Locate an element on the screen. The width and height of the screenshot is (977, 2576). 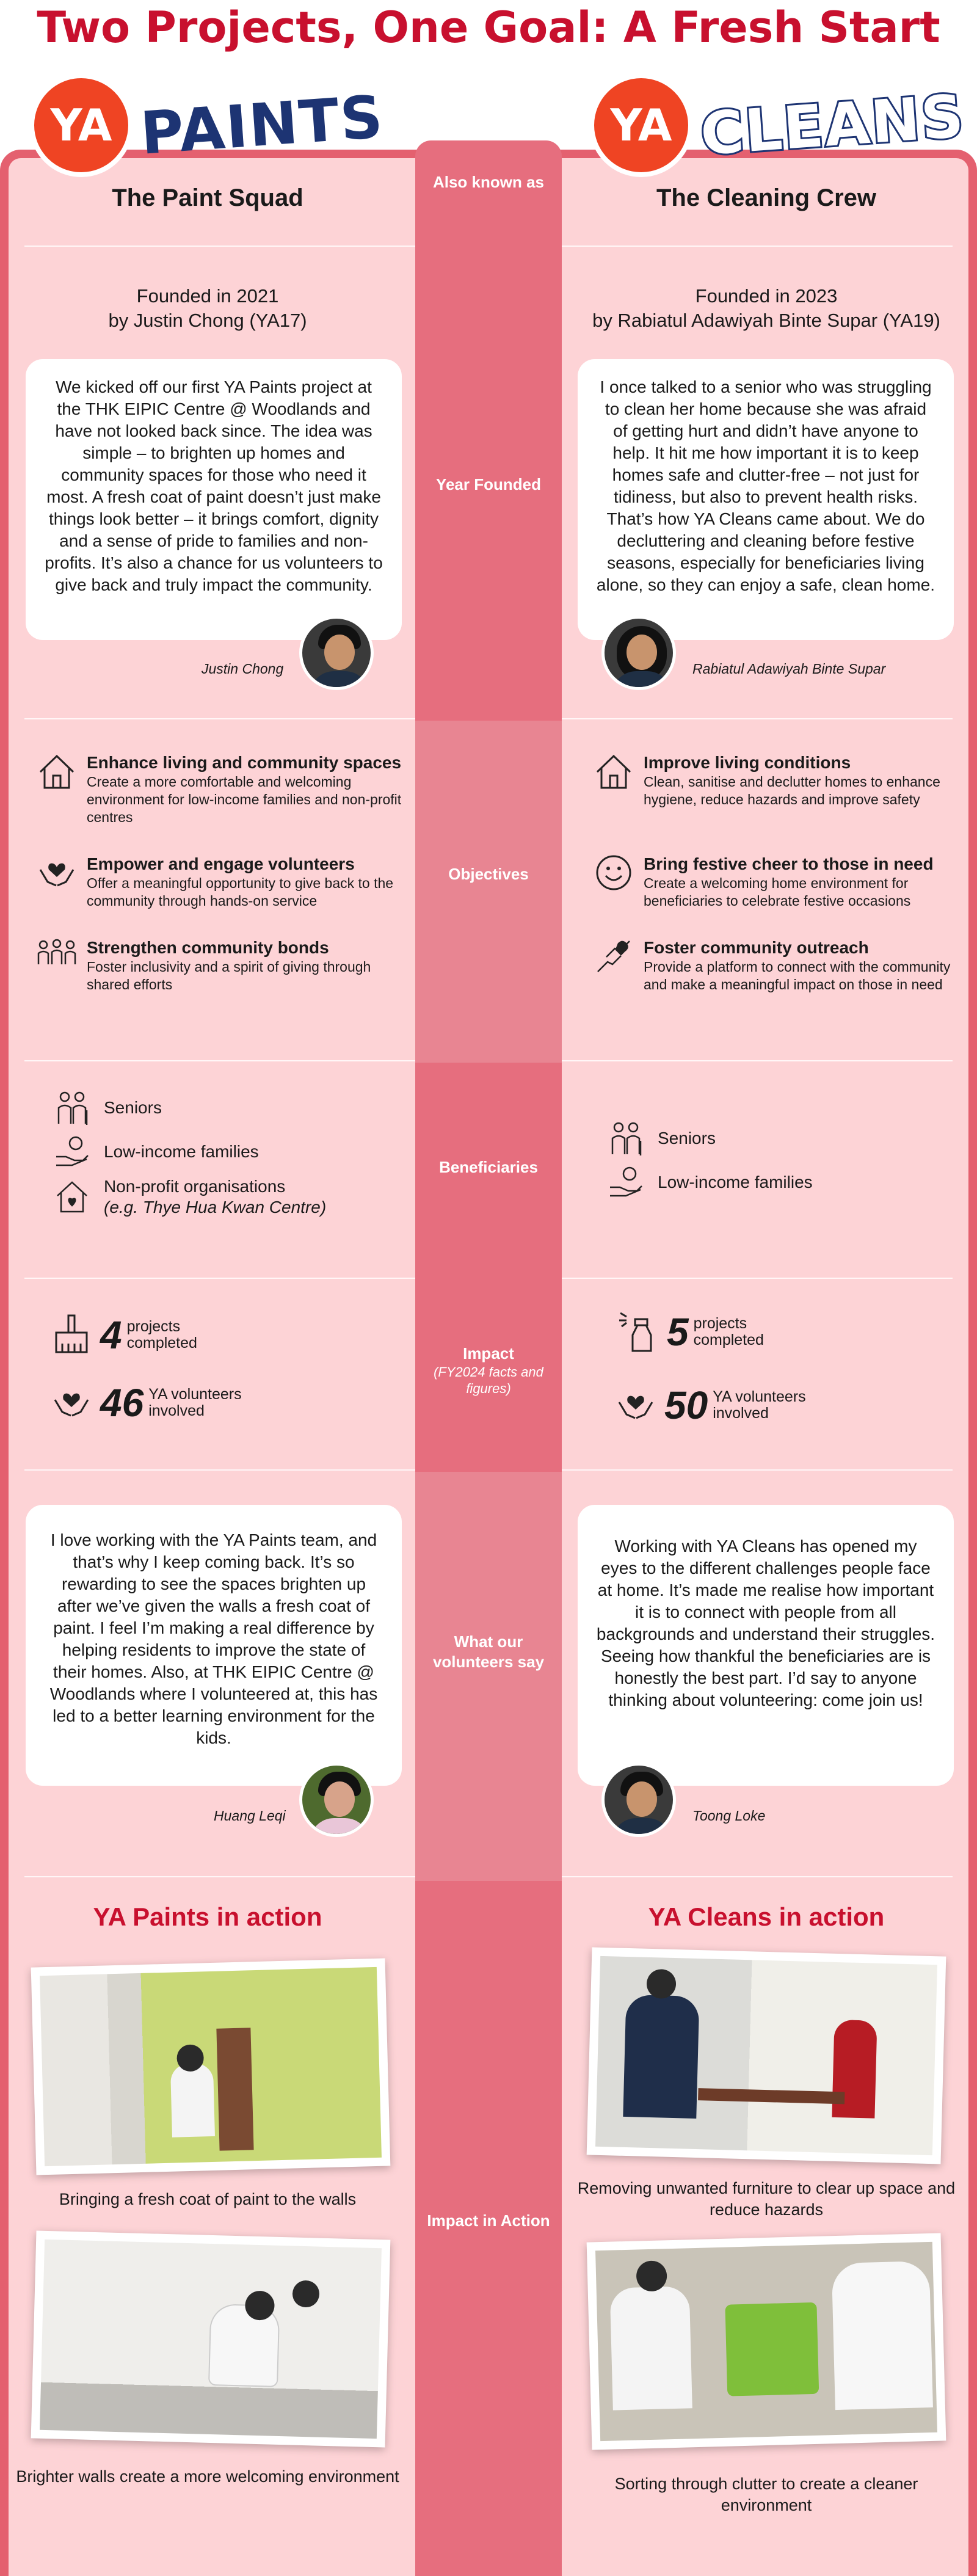
beneficiary-item: Seniors is located at coordinates (107, 1107).